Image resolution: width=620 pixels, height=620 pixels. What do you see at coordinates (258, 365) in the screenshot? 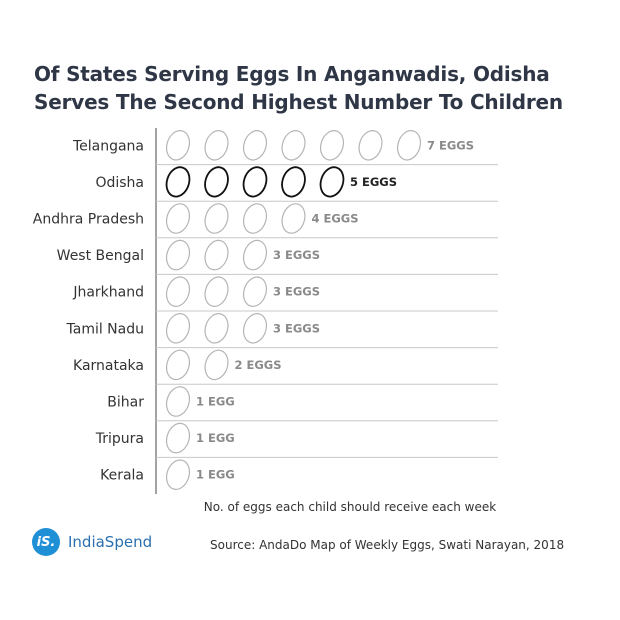
I see `value-label: 2 EGGS` at bounding box center [258, 365].